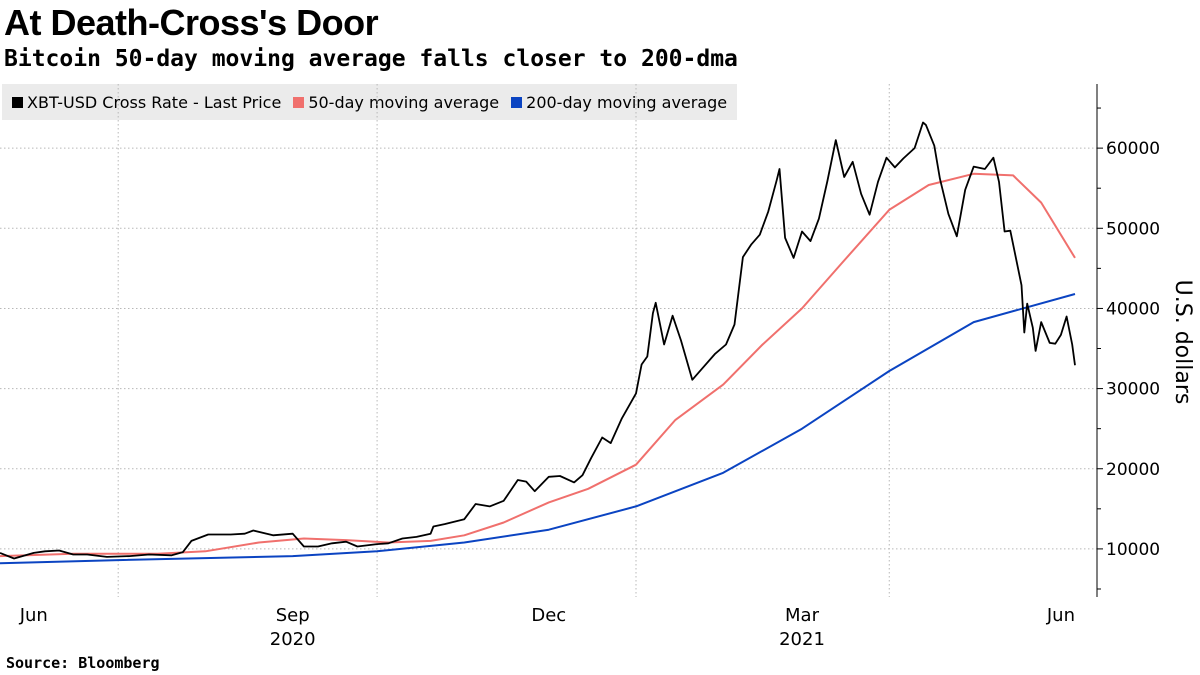 This screenshot has height=675, width=1200. I want to click on legend-label-ma50: 50-day moving average, so click(404, 102).